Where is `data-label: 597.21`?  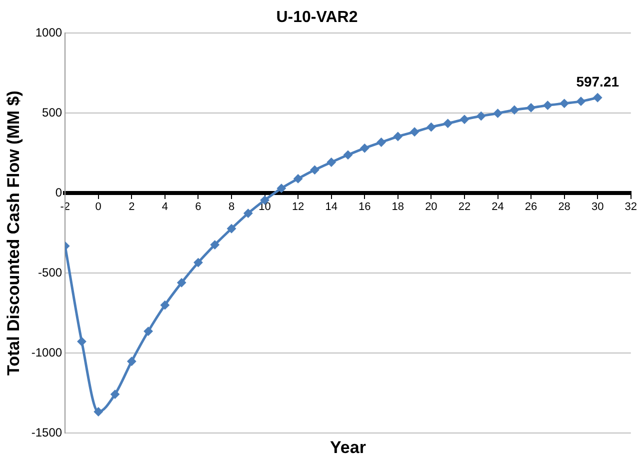
data-label: 597.21 is located at coordinates (598, 81).